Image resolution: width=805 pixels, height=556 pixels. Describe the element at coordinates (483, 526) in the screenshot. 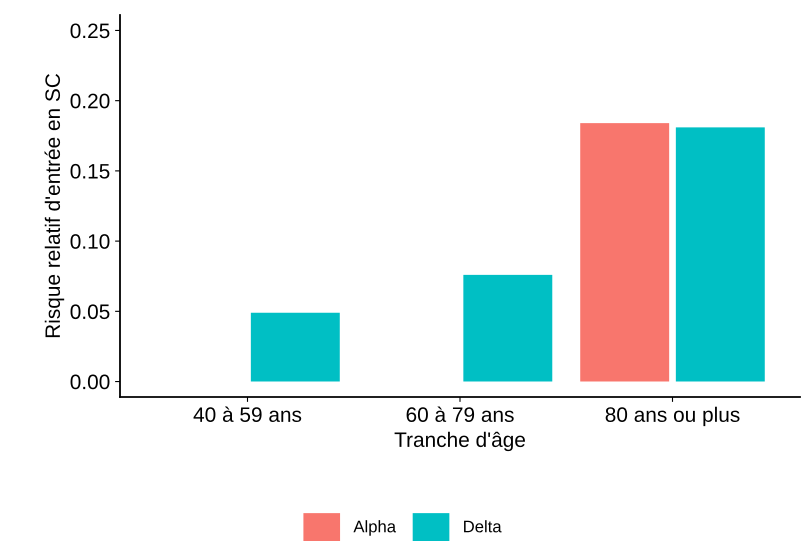

I see `legend-label: Delta` at that location.